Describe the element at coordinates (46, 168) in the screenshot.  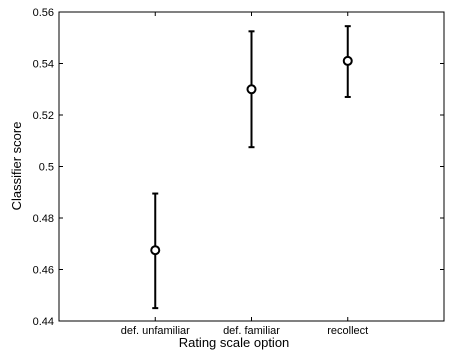
I see `y-tick-label: 0.5` at that location.